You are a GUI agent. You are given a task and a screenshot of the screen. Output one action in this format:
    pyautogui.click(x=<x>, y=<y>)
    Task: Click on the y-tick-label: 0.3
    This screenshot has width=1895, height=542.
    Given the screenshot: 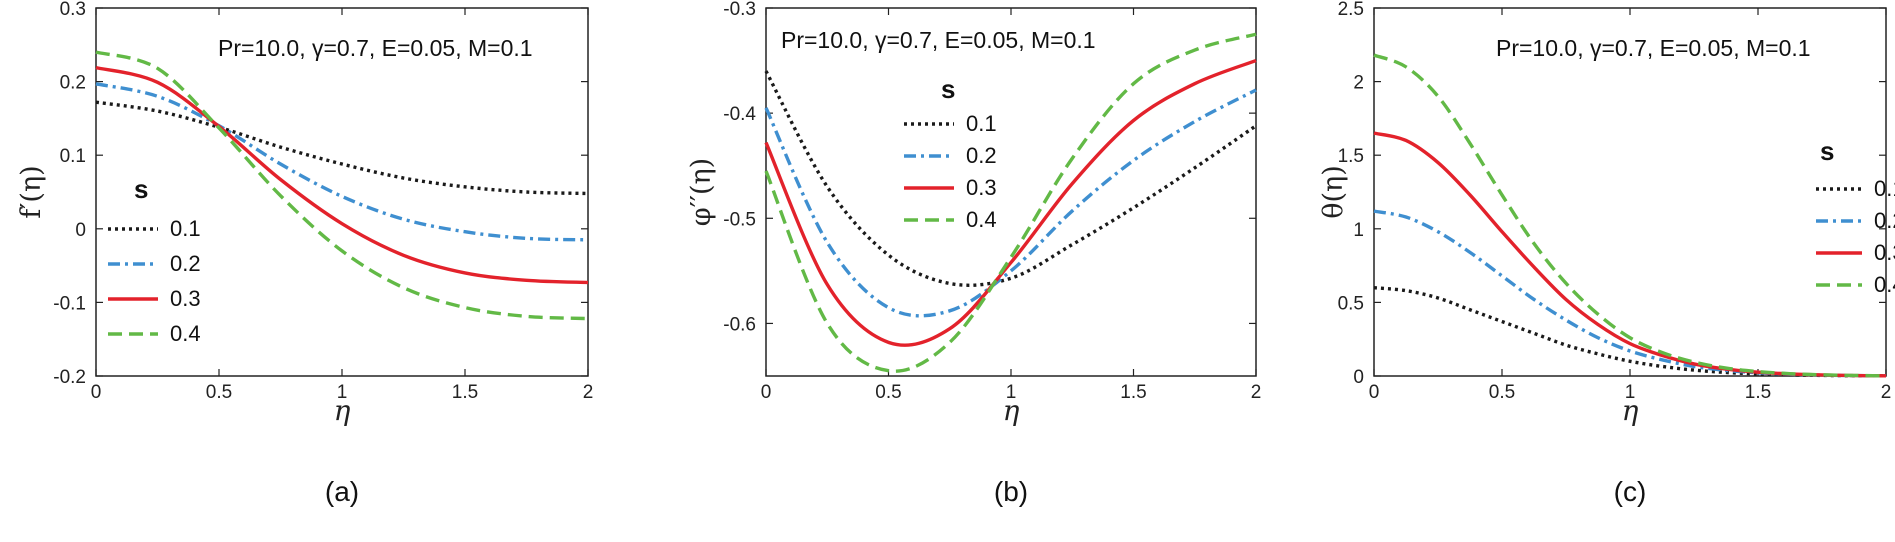 What is the action you would take?
    pyautogui.click(x=73, y=10)
    